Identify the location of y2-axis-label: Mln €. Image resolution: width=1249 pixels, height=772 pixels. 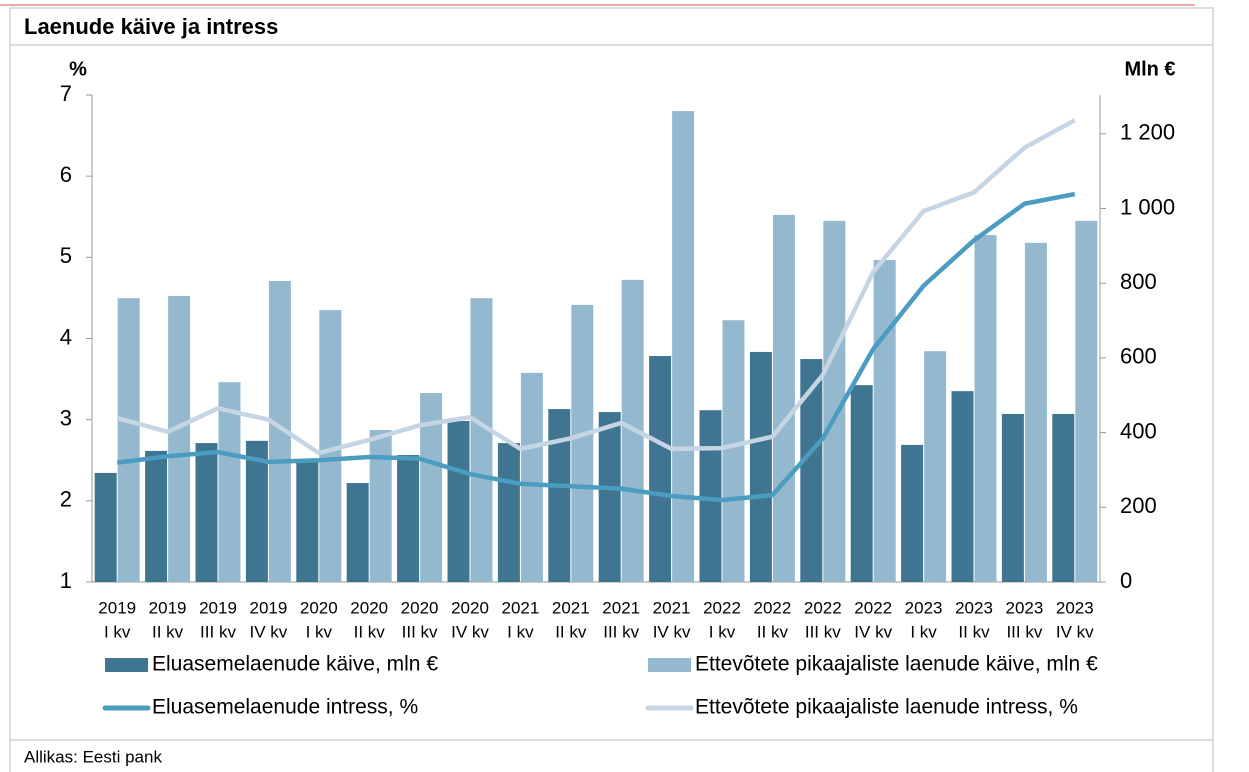
(1149, 69).